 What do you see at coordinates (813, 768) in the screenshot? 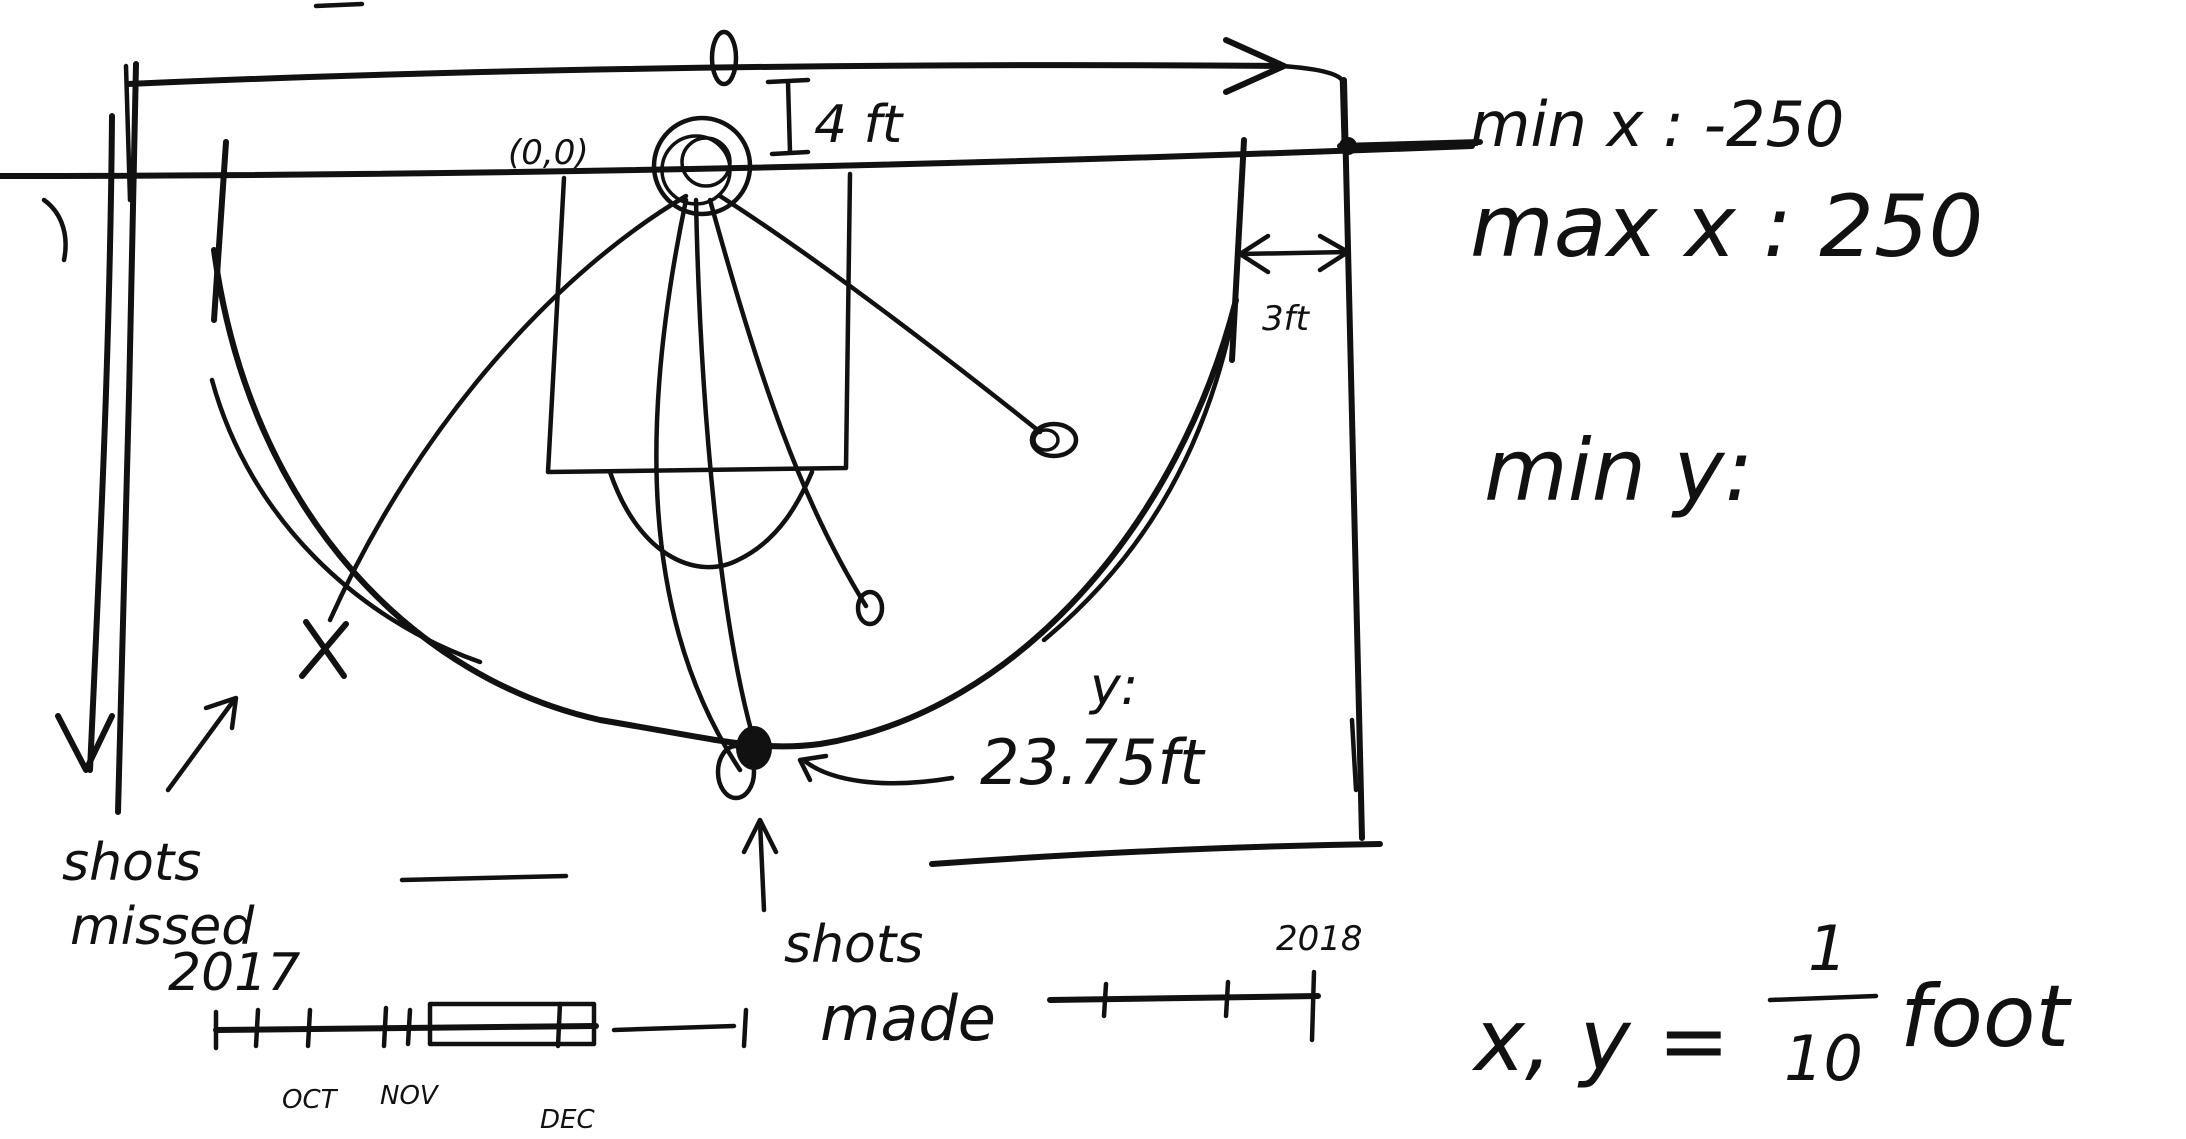
I see `radius-pointer-head` at bounding box center [813, 768].